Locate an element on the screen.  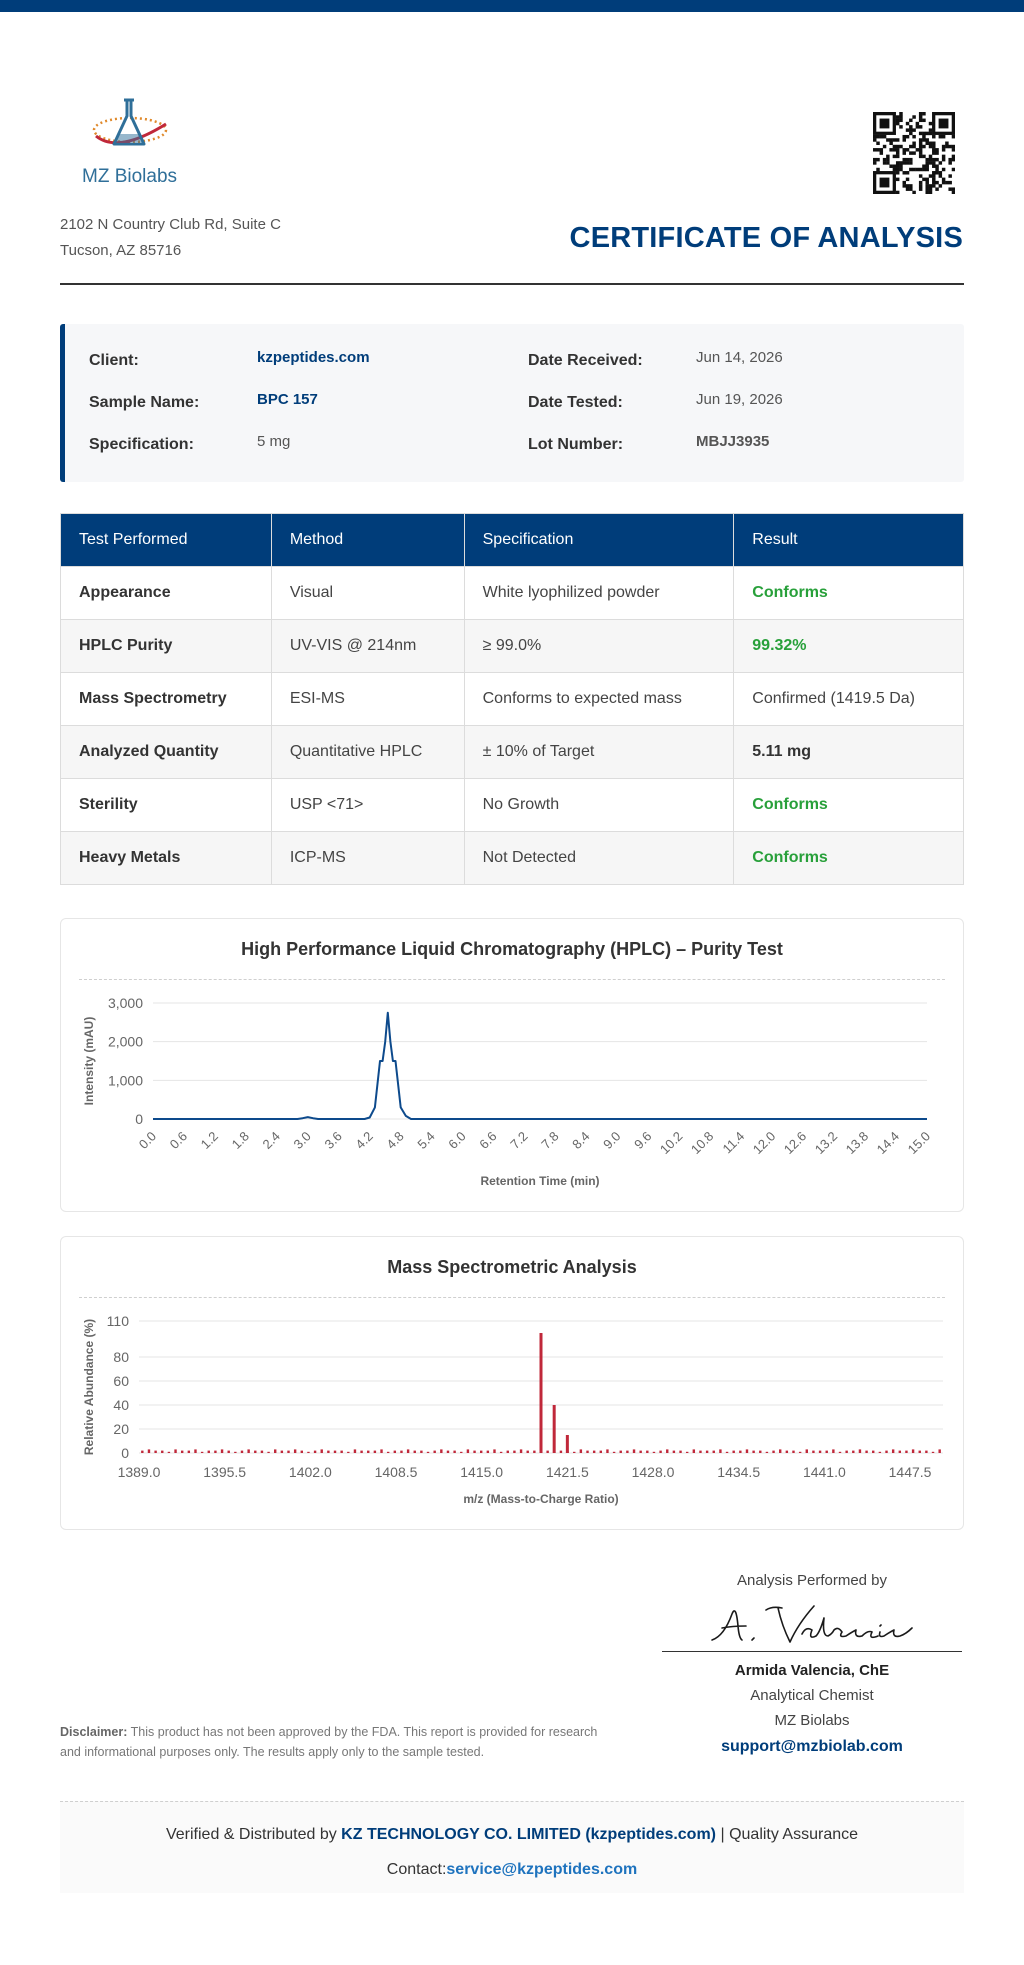
support-email-link: support@mzbiolab.com is located at coordinates (812, 1746).